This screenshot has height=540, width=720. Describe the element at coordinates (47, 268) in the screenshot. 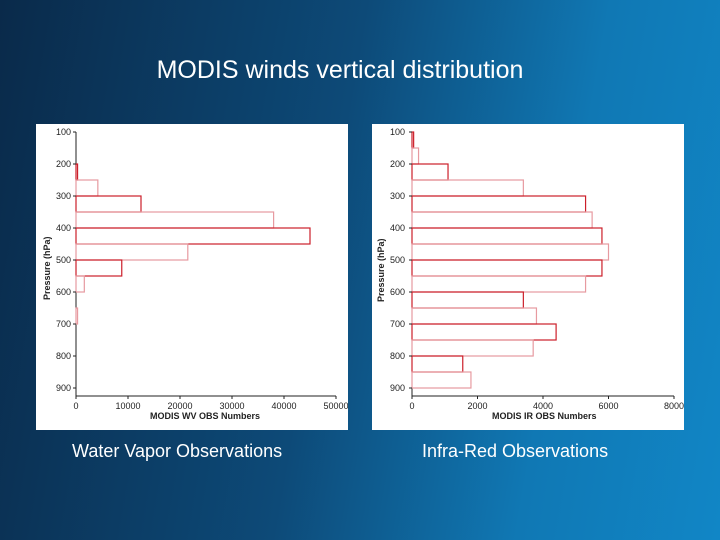

I see `wv-y-axis-label: Pressure (hPa)` at that location.